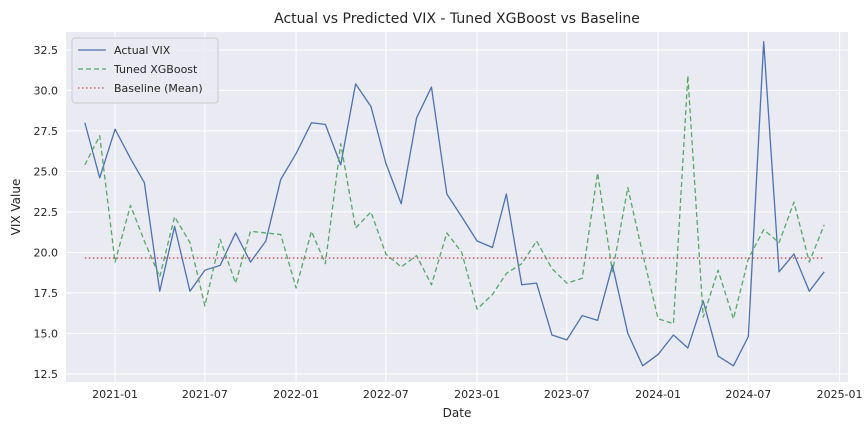 The image size is (864, 432). Describe the element at coordinates (46, 131) in the screenshot. I see `y-tick-label: 27.5` at that location.